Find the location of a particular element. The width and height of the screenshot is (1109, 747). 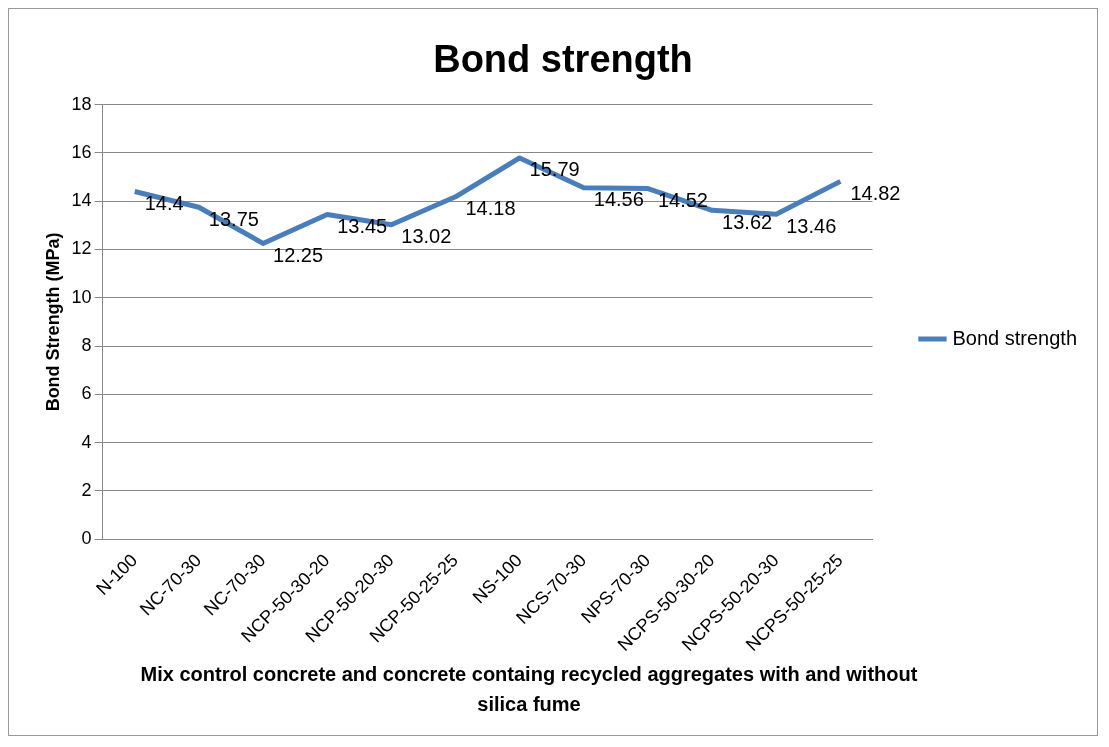

data-label: 12.25 is located at coordinates (298, 254).